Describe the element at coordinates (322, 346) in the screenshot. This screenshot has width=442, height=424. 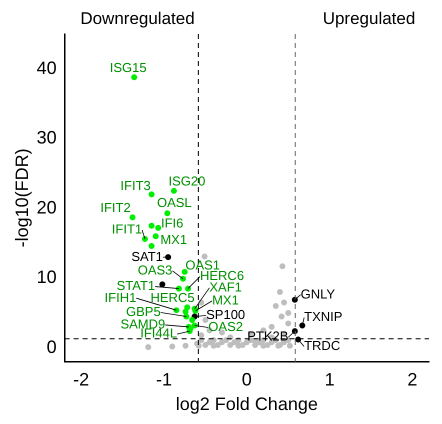
I see `annotation: TRDC` at that location.